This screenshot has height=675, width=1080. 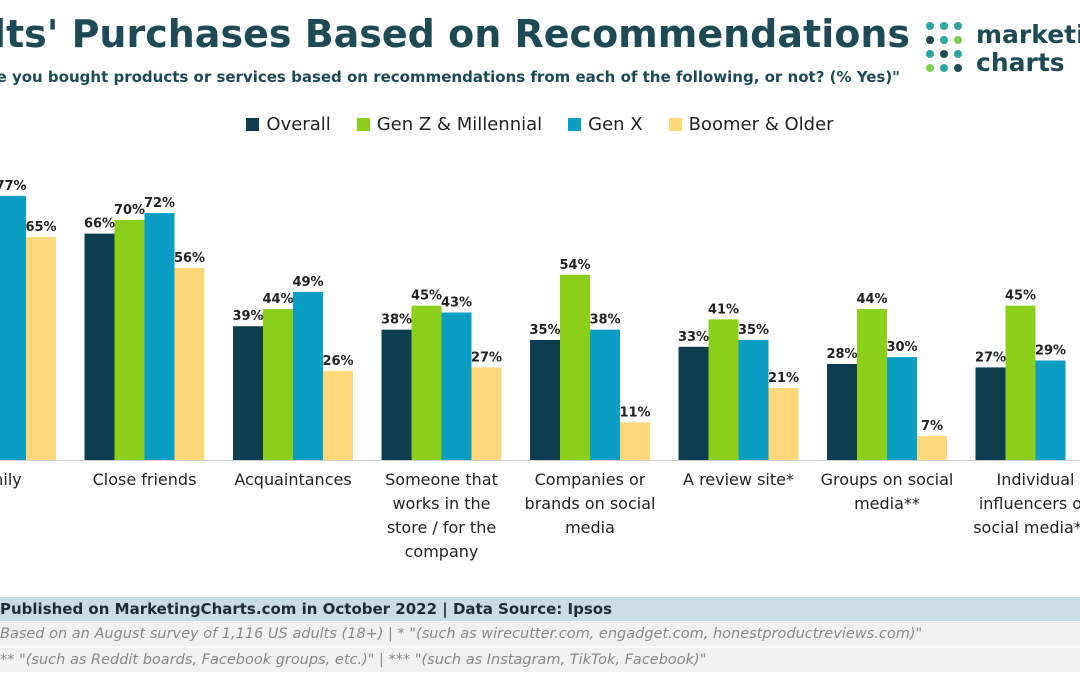 What do you see at coordinates (1020, 296) in the screenshot?
I see `data-label-gen-z-millennial-individual-influencers-on-social-media: 45%` at bounding box center [1020, 296].